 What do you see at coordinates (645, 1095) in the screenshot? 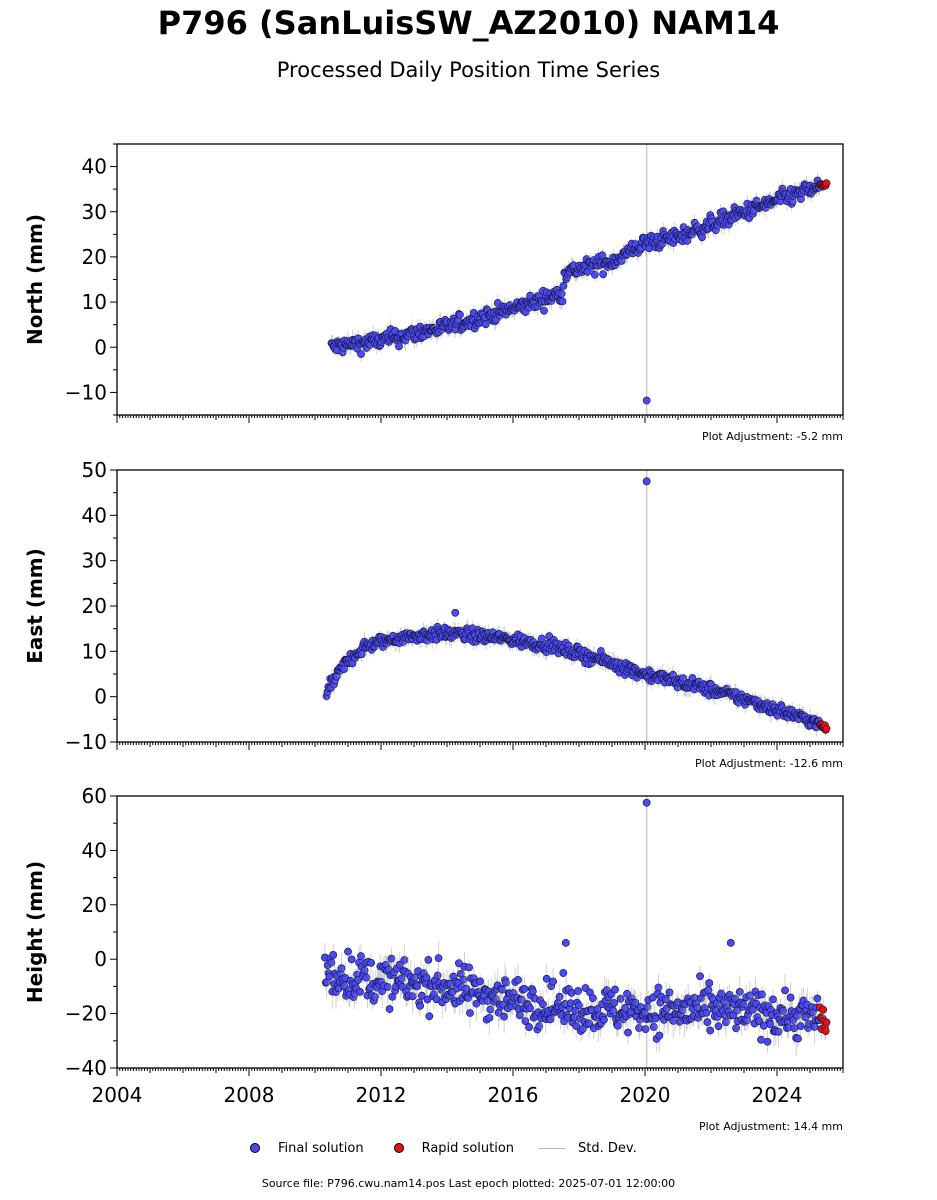
I see `x-tick-label: 2020` at bounding box center [645, 1095].